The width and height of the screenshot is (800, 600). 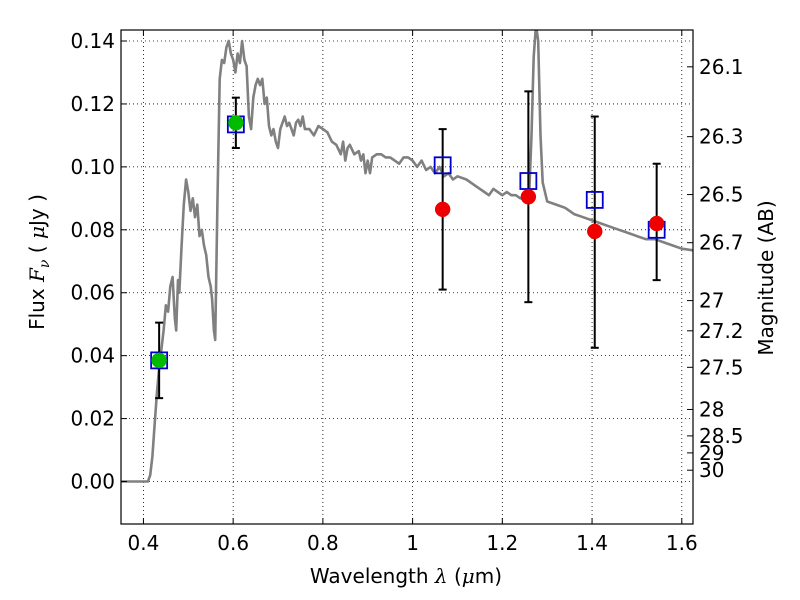 I want to click on magnitude-tick-label: 27.2, so click(x=721, y=331).